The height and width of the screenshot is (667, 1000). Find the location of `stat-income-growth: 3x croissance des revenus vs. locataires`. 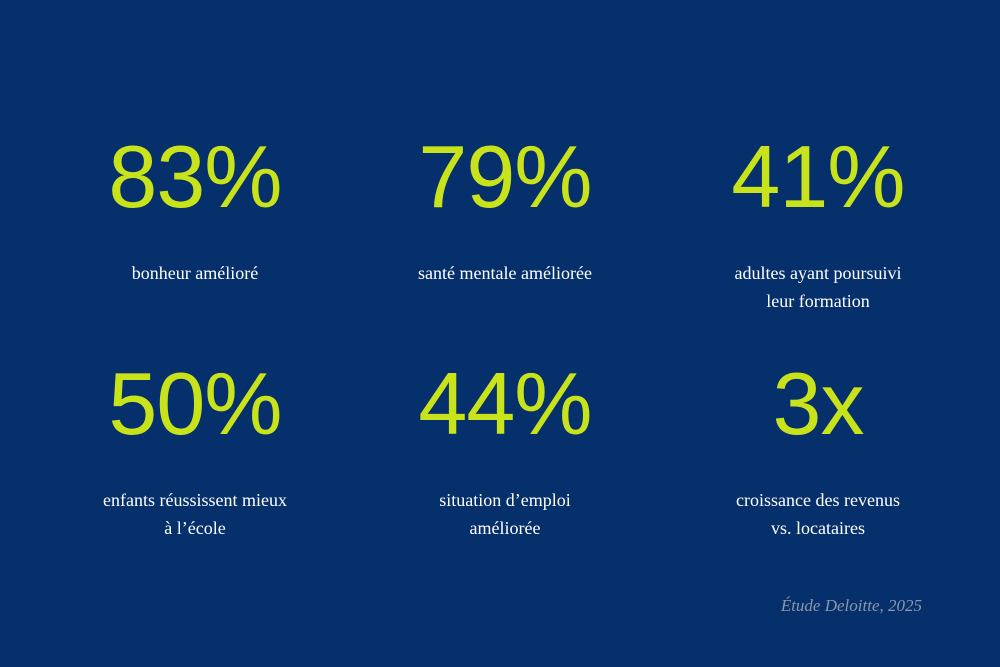

stat-income-growth: 3x croissance des revenus vs. locataires is located at coordinates (818, 451).